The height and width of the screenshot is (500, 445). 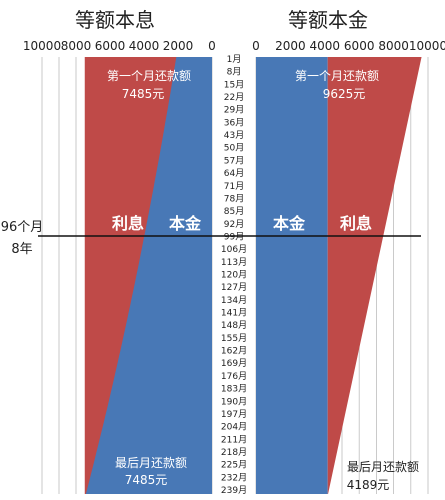 I want to click on left-x-tick-label: 2000, so click(x=178, y=46).